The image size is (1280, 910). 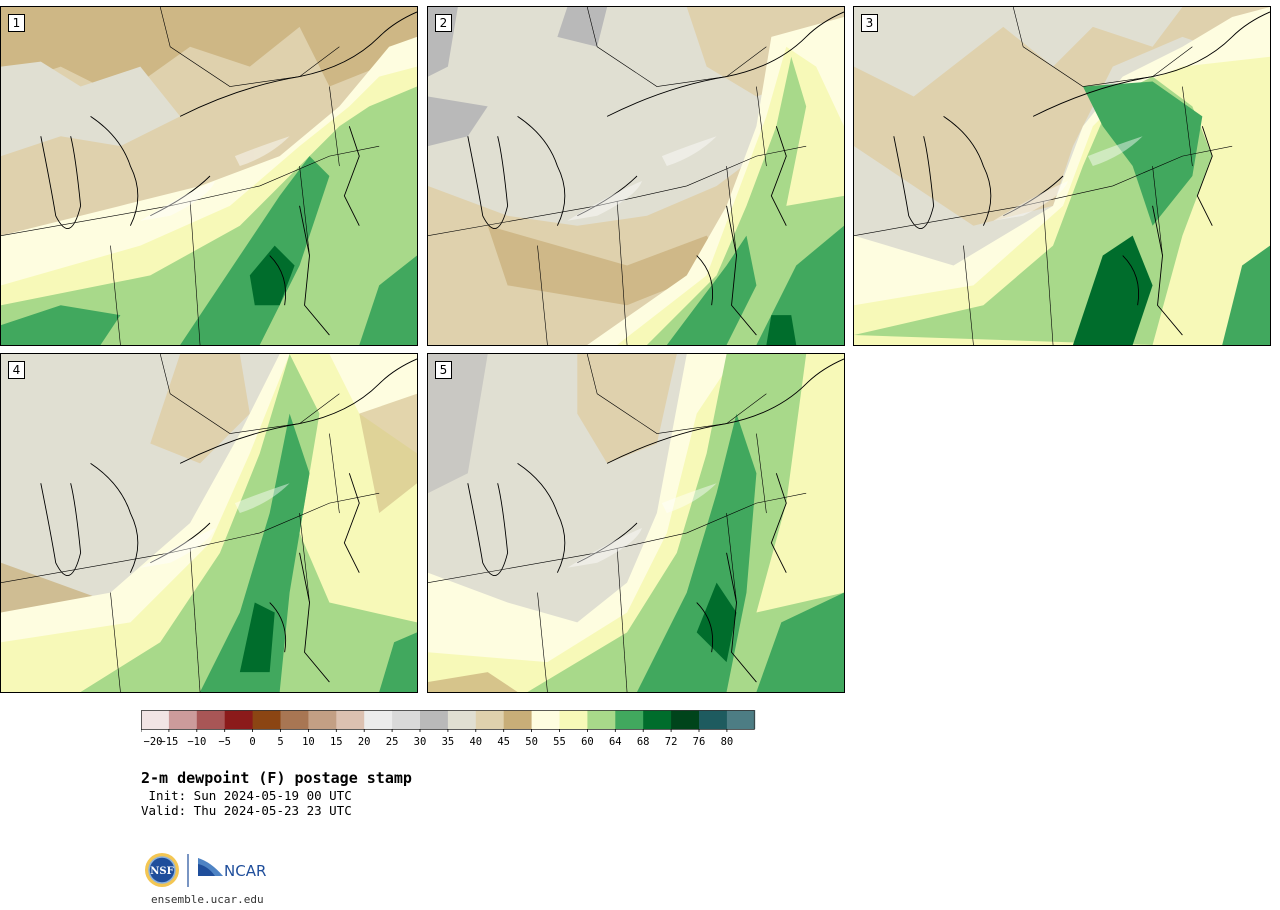 I want to click on colorbar-tick-label: 72, so click(x=671, y=742).